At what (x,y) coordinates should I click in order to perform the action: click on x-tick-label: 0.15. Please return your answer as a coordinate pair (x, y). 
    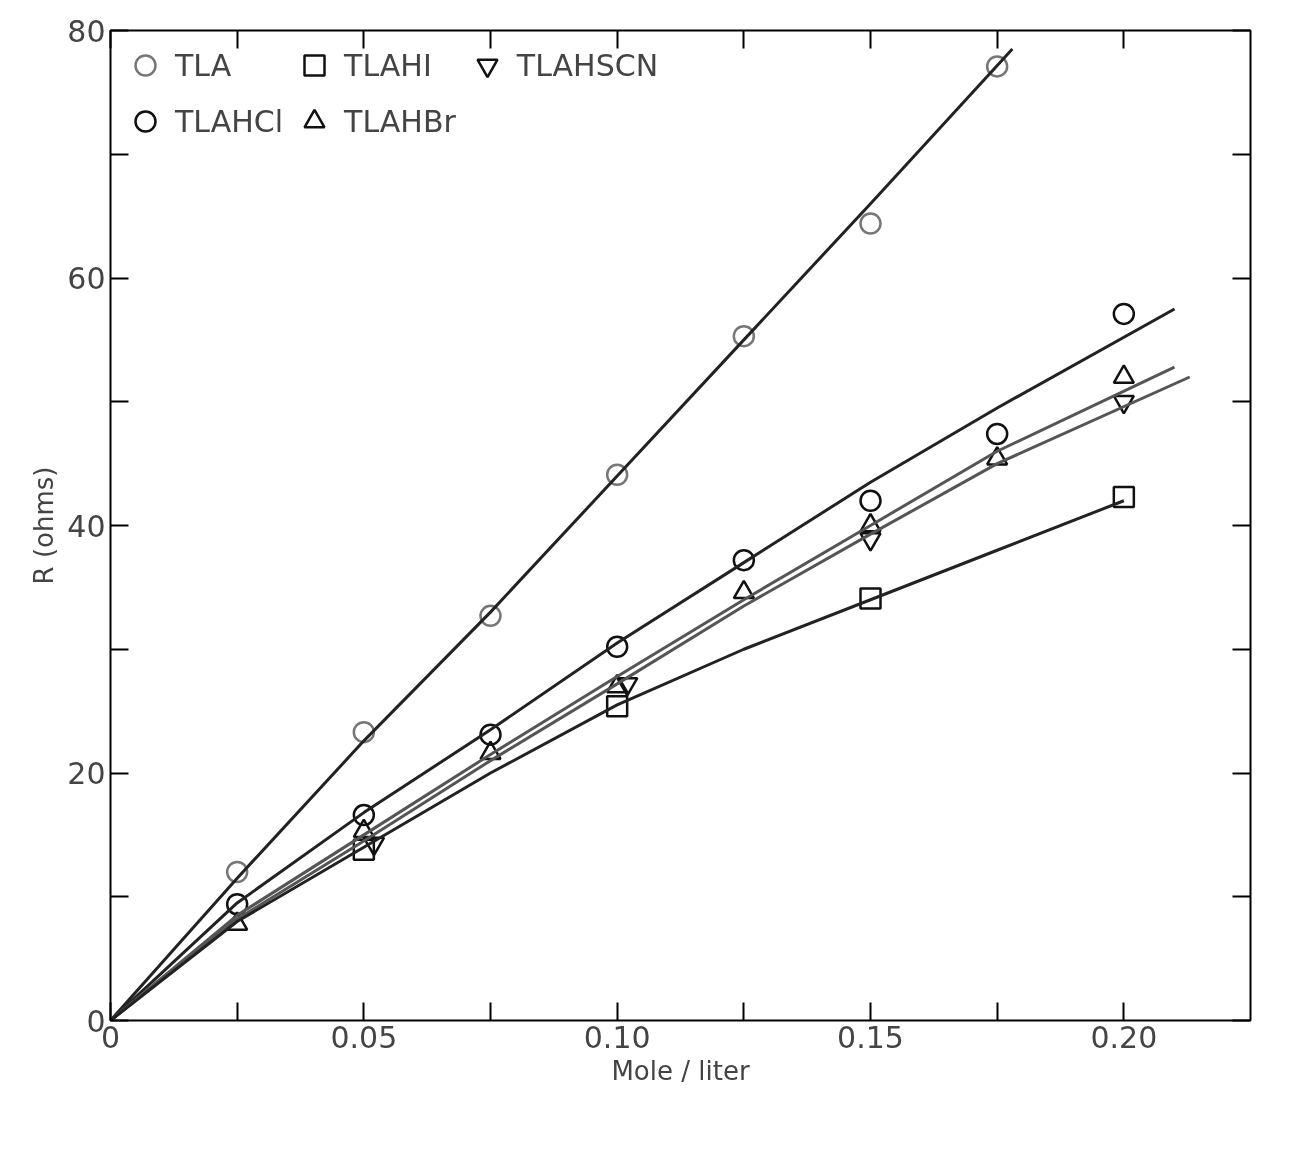
    Looking at the image, I should click on (870, 1037).